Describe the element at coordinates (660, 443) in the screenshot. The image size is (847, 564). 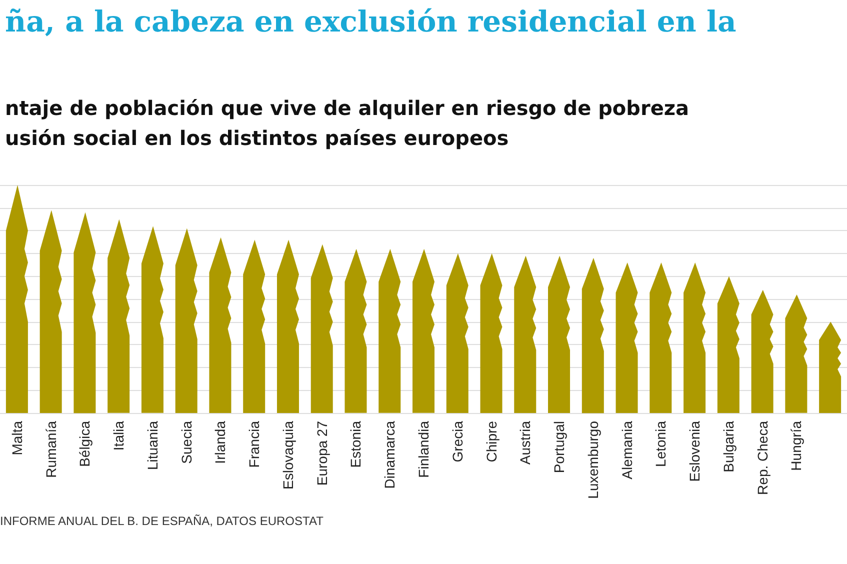
I see `x-tick-label: Letonia` at that location.